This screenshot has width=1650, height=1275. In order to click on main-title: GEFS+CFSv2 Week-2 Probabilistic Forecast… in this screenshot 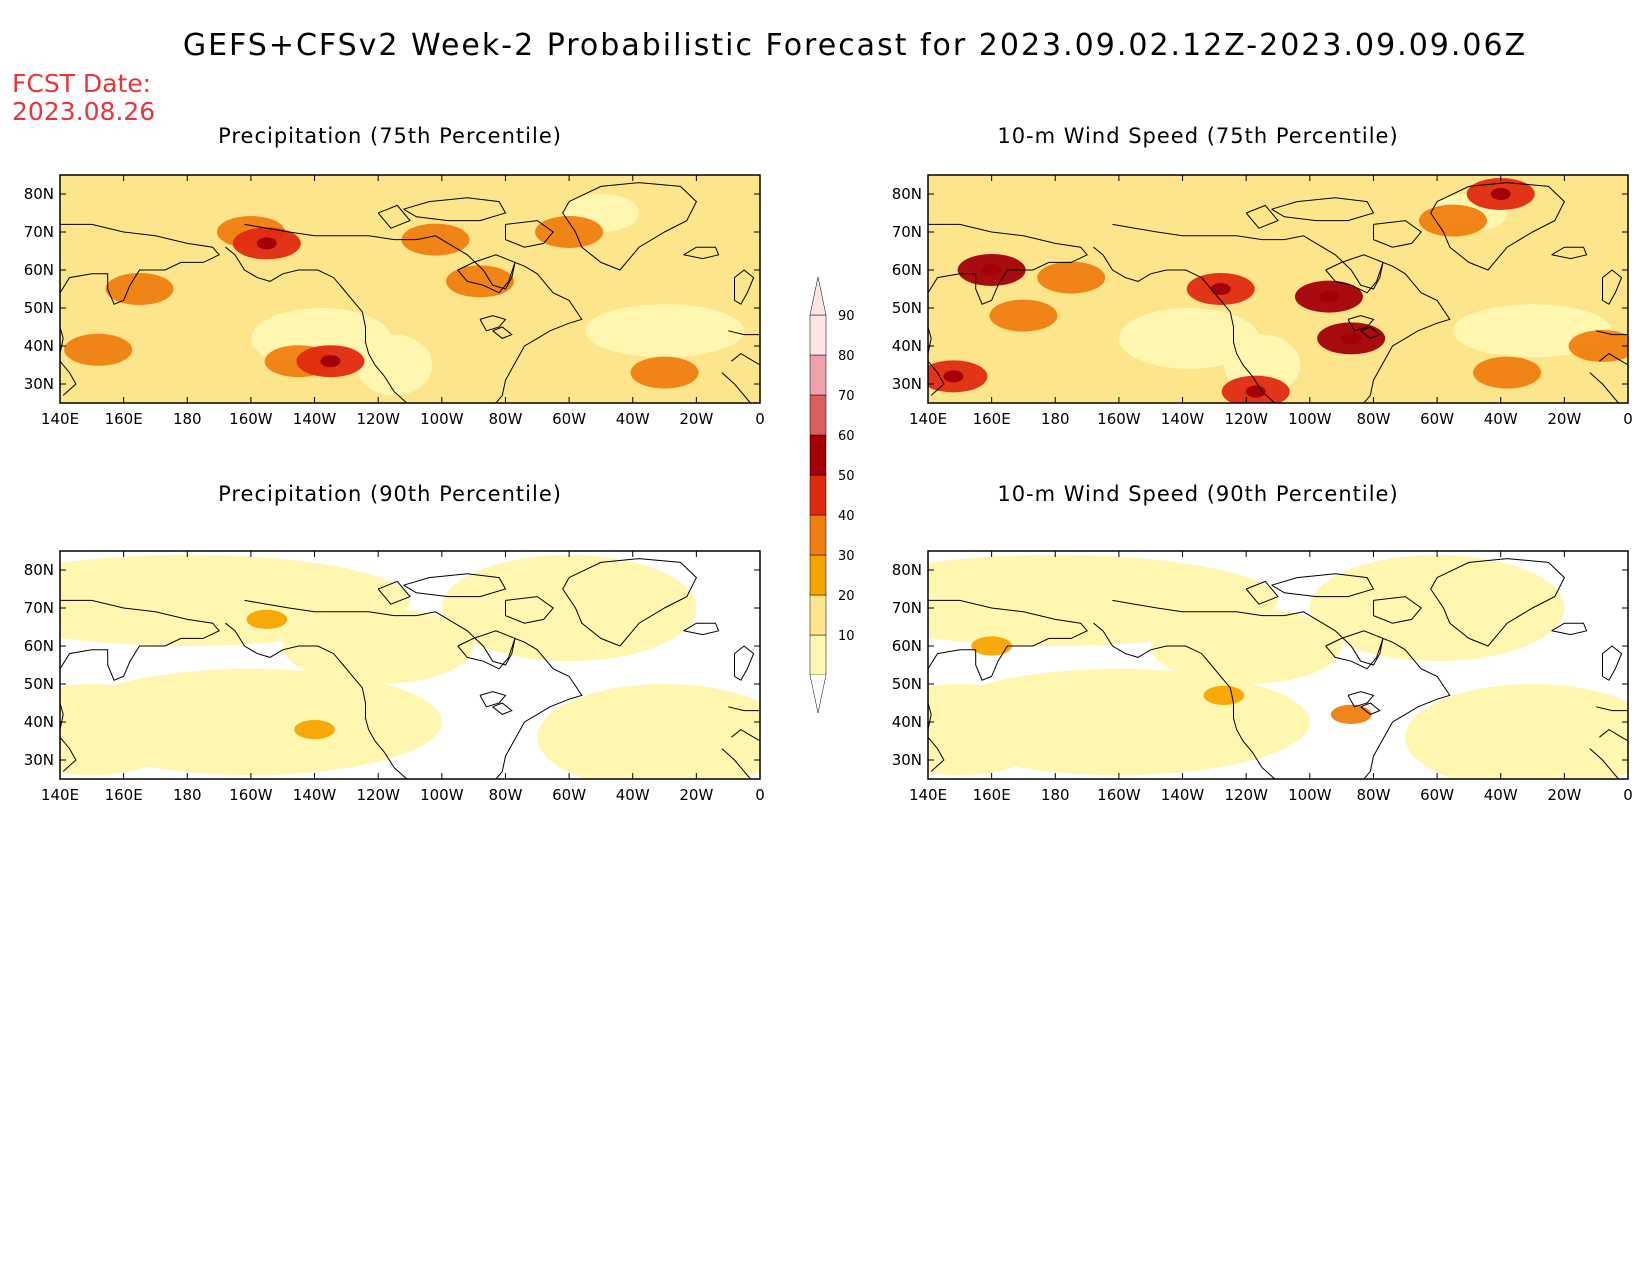, I will do `click(855, 45)`.